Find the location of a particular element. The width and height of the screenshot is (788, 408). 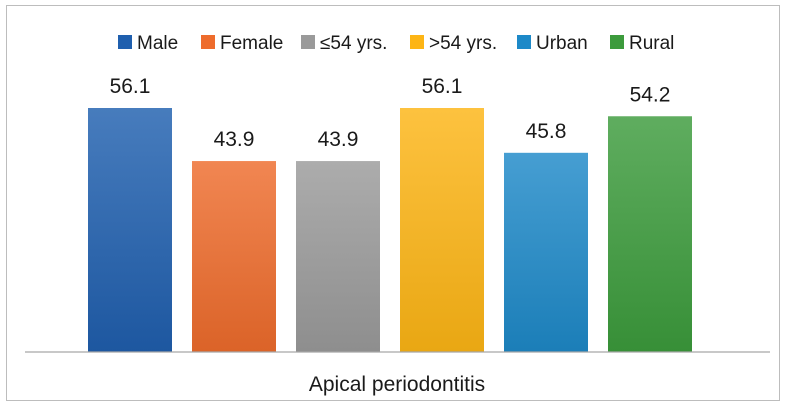

legend-swatch-rural is located at coordinates (617, 42).